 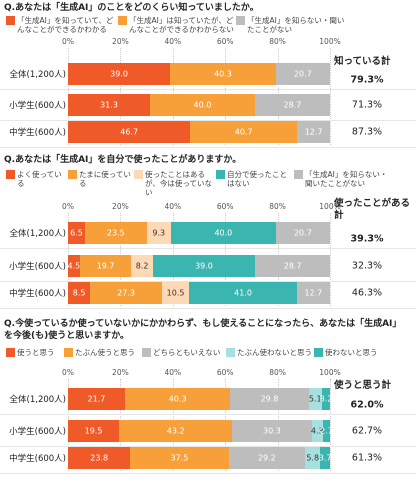 What do you see at coordinates (325, 458) in the screenshot?
I see `value-label: 3.7` at bounding box center [325, 458].